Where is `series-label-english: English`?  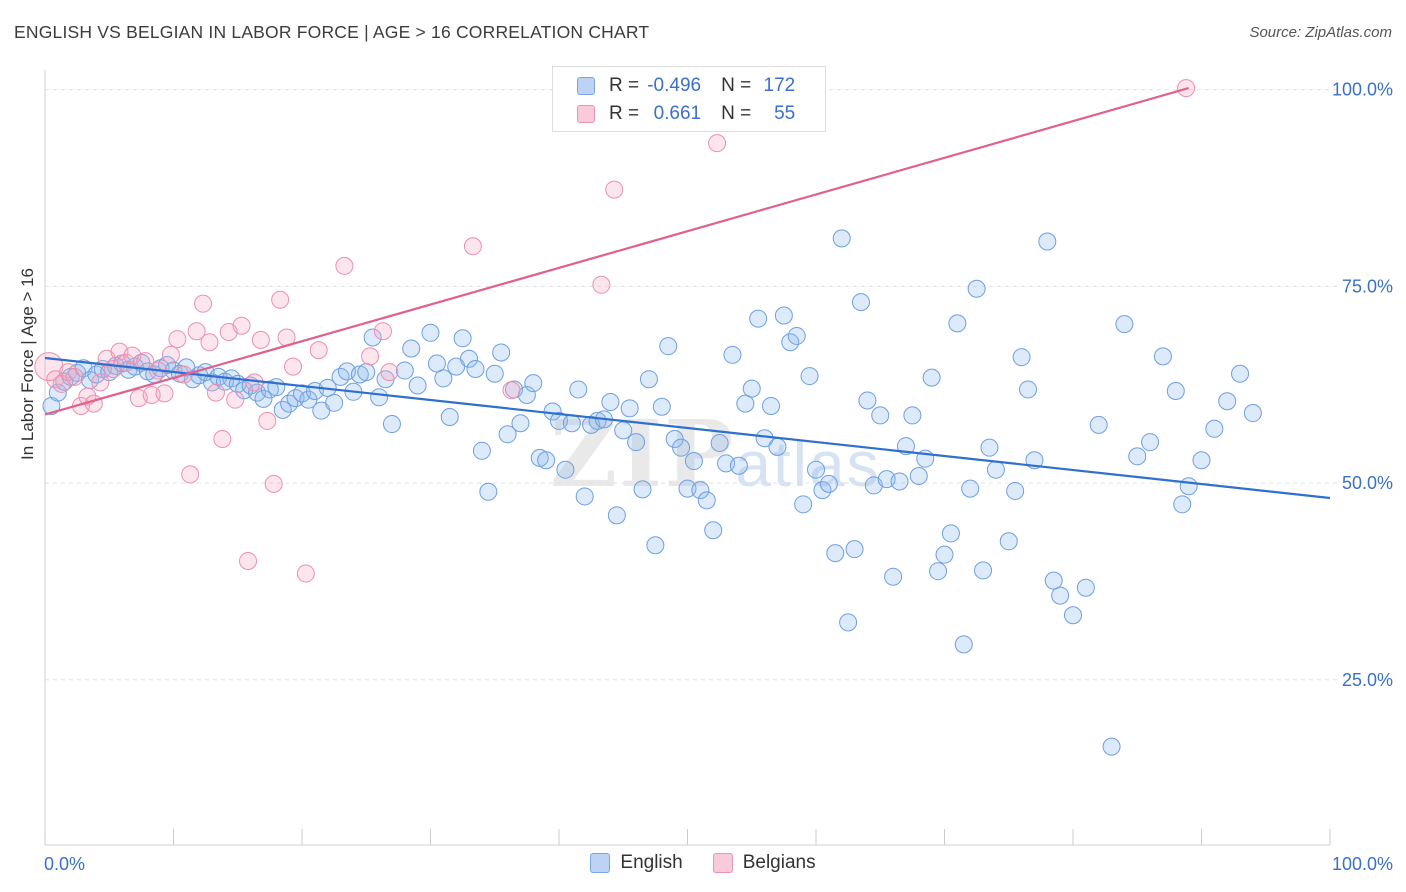 series-label-english: English is located at coordinates (651, 862).